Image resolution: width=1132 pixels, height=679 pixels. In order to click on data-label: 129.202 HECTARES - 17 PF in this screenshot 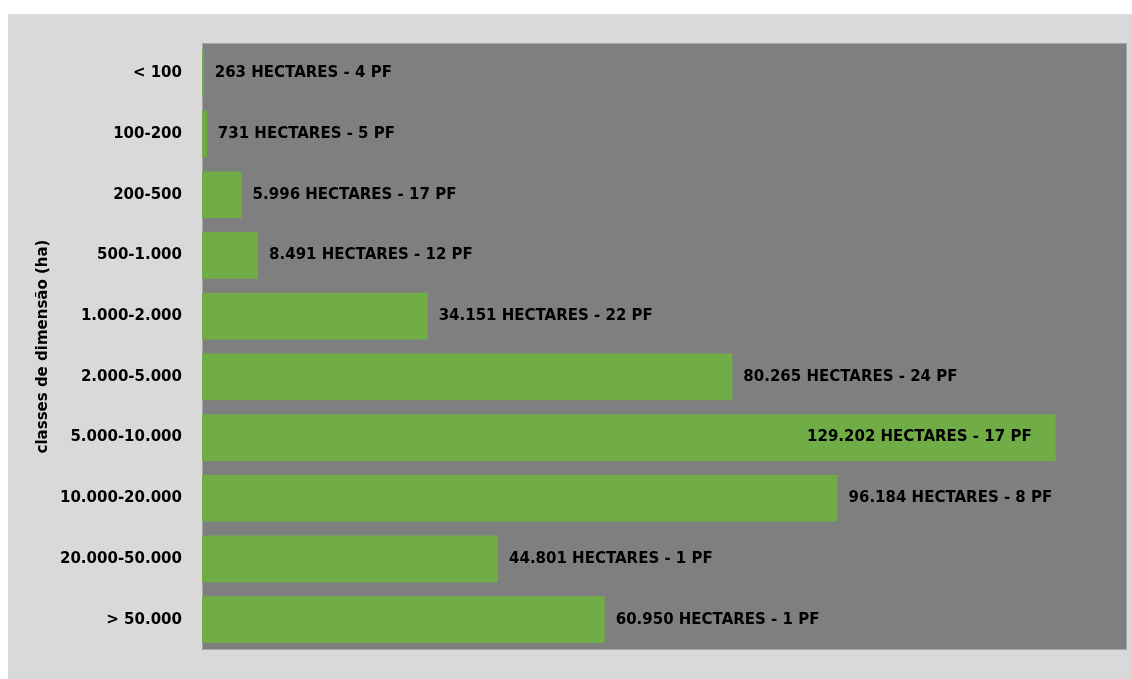, I will do `click(919, 436)`.